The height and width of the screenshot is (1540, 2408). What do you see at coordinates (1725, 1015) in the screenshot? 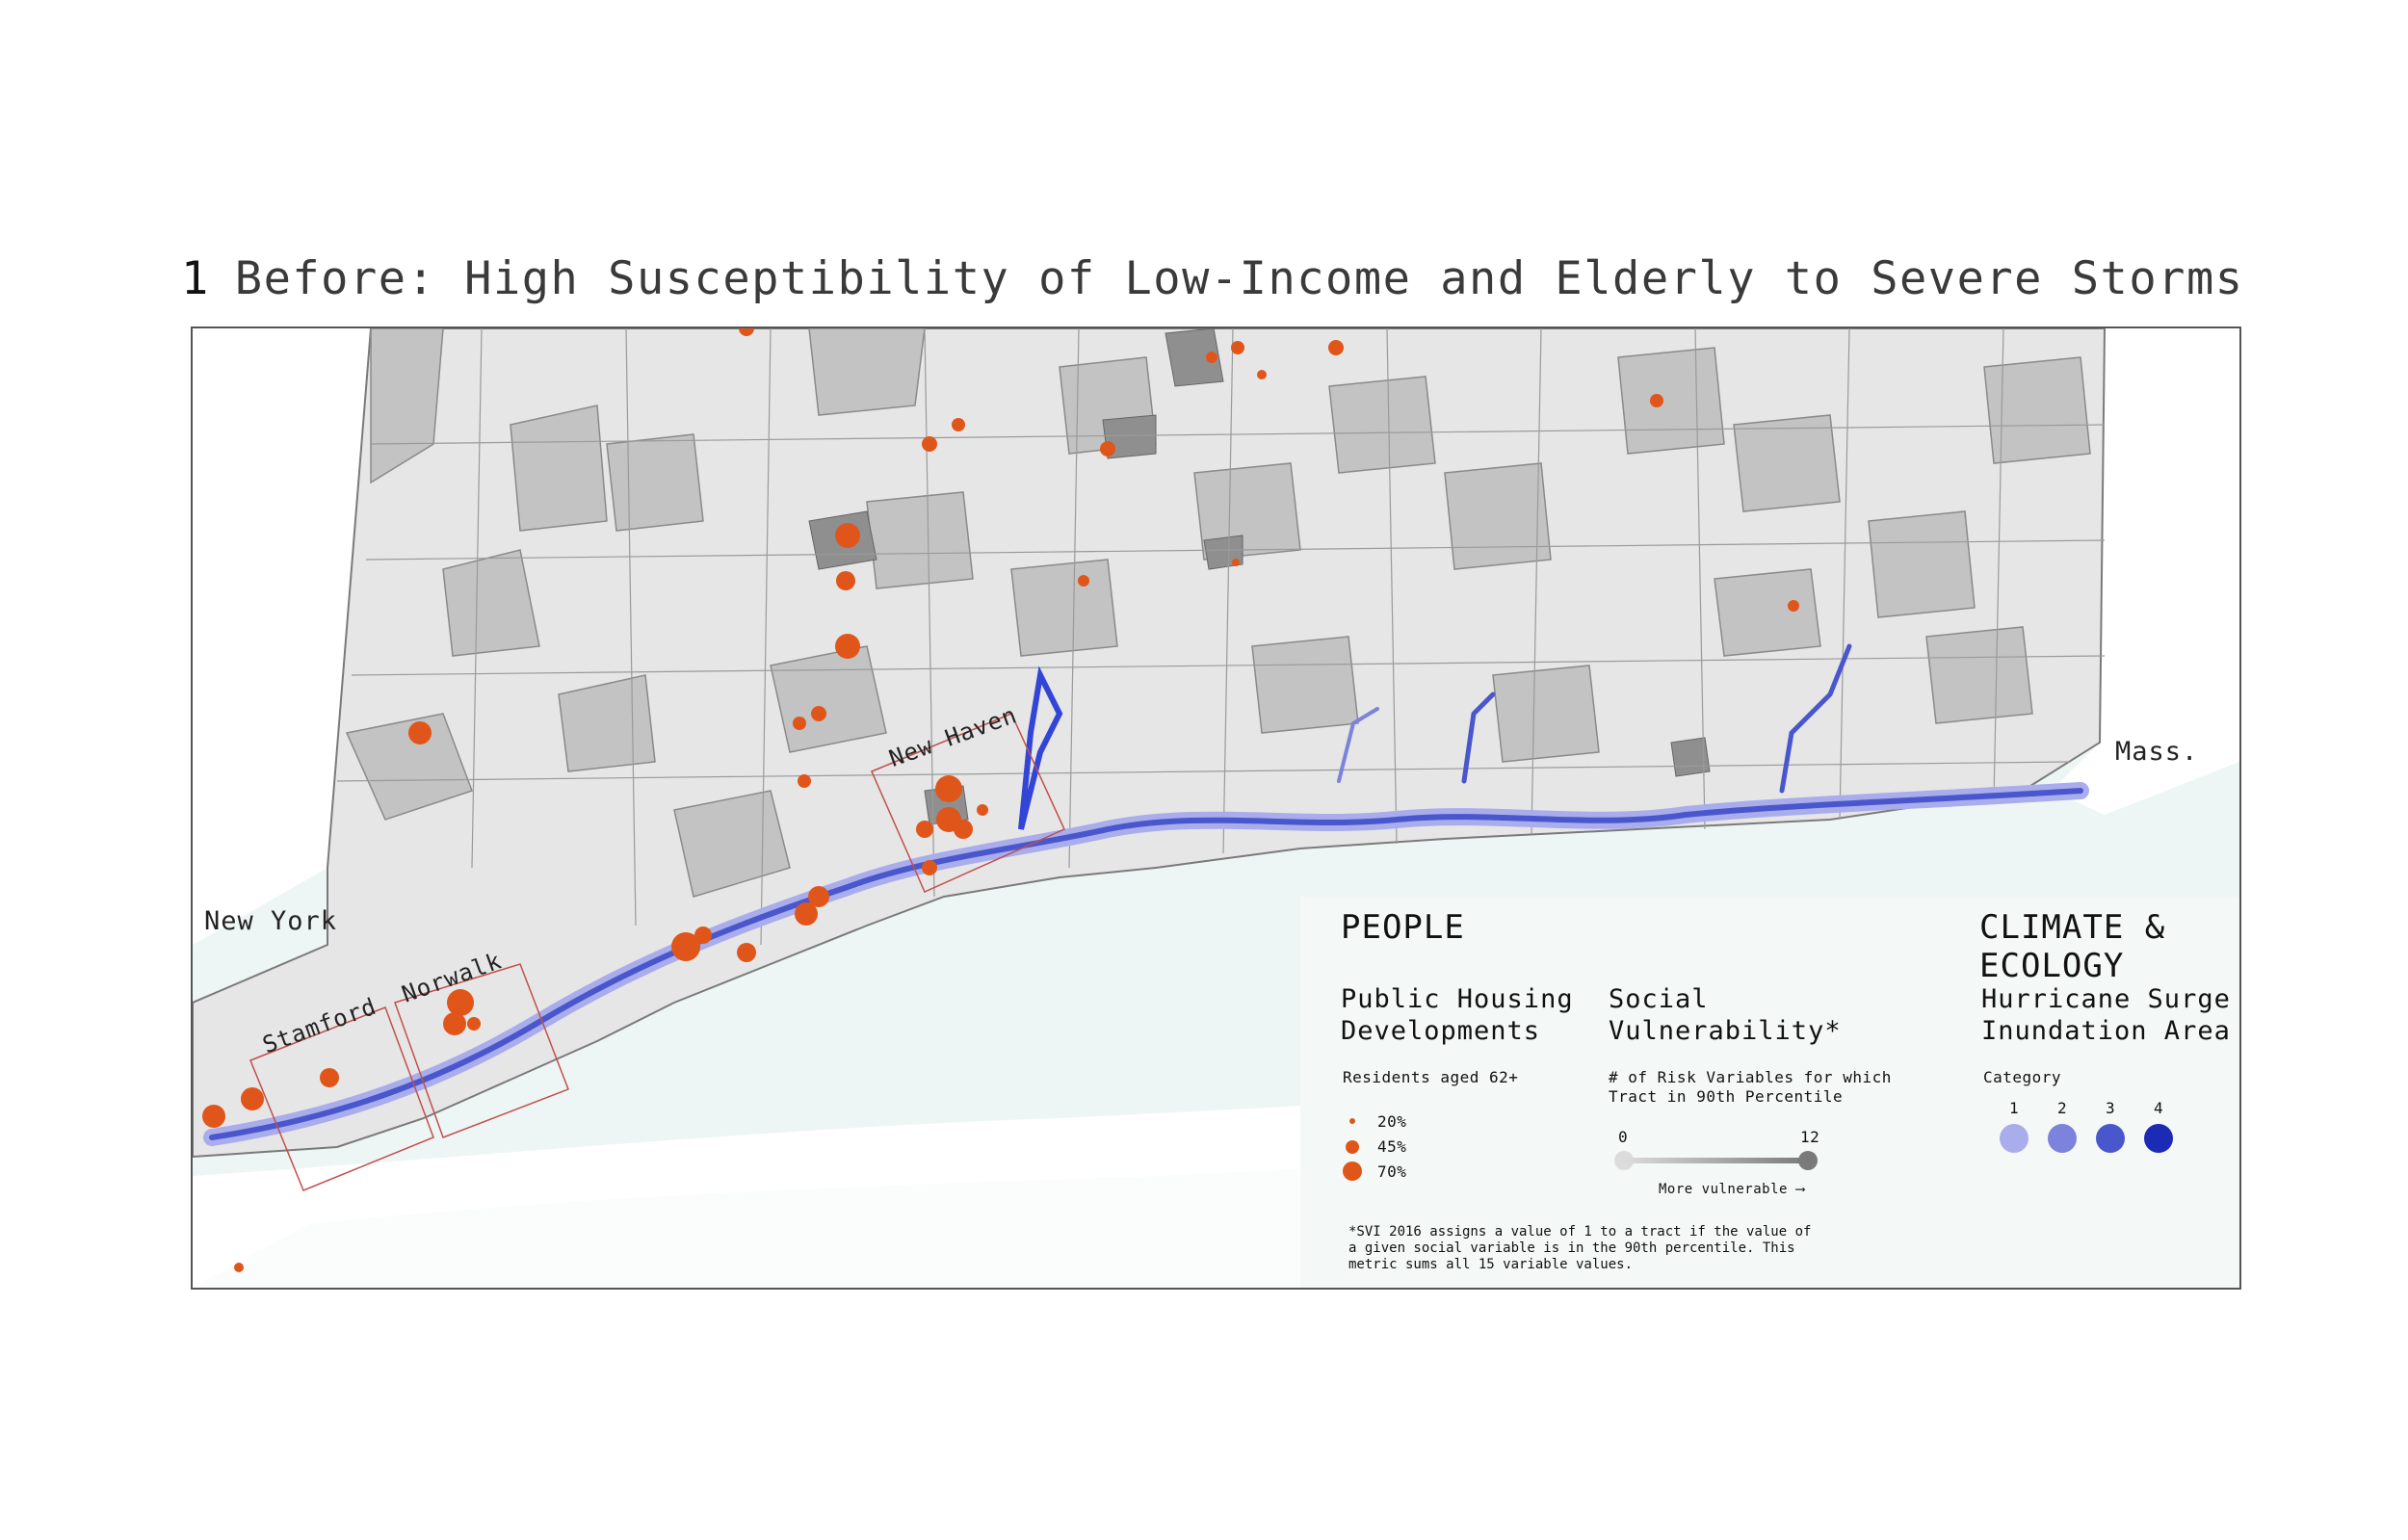
I see `legend-svi-title: Social Vulnerability*` at bounding box center [1725, 1015].